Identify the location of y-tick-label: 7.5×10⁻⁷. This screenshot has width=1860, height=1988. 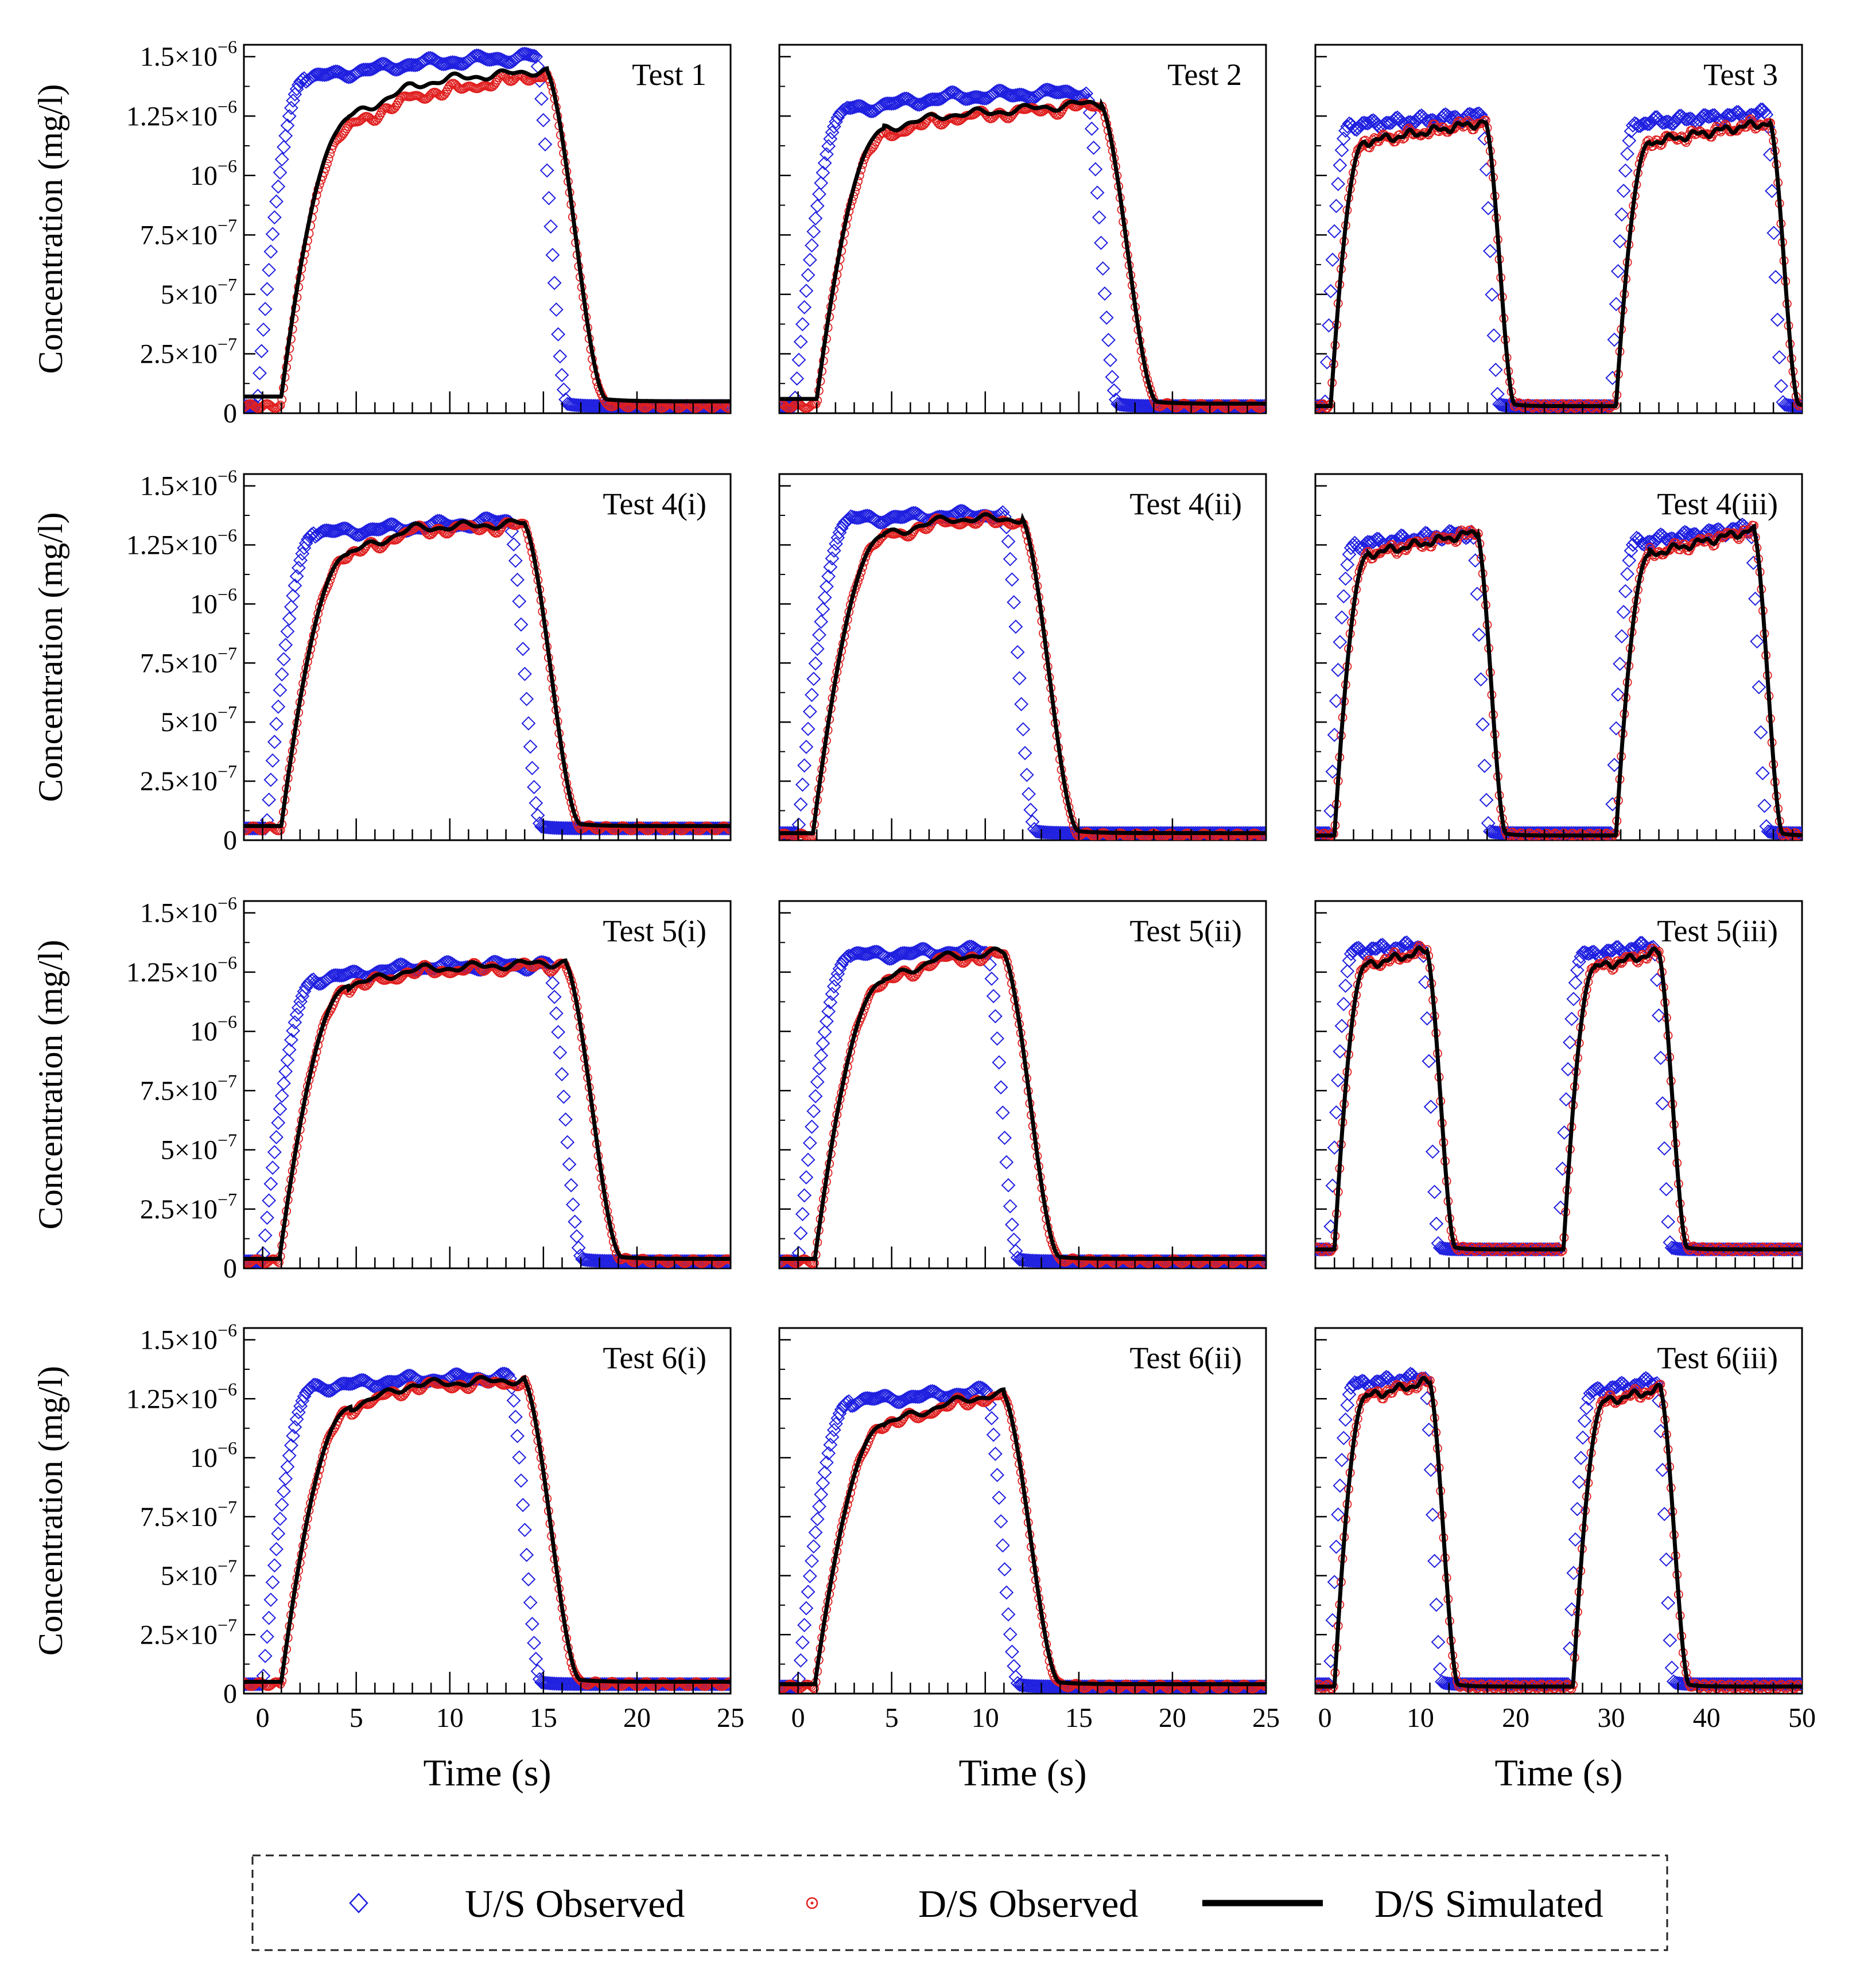
(188, 660).